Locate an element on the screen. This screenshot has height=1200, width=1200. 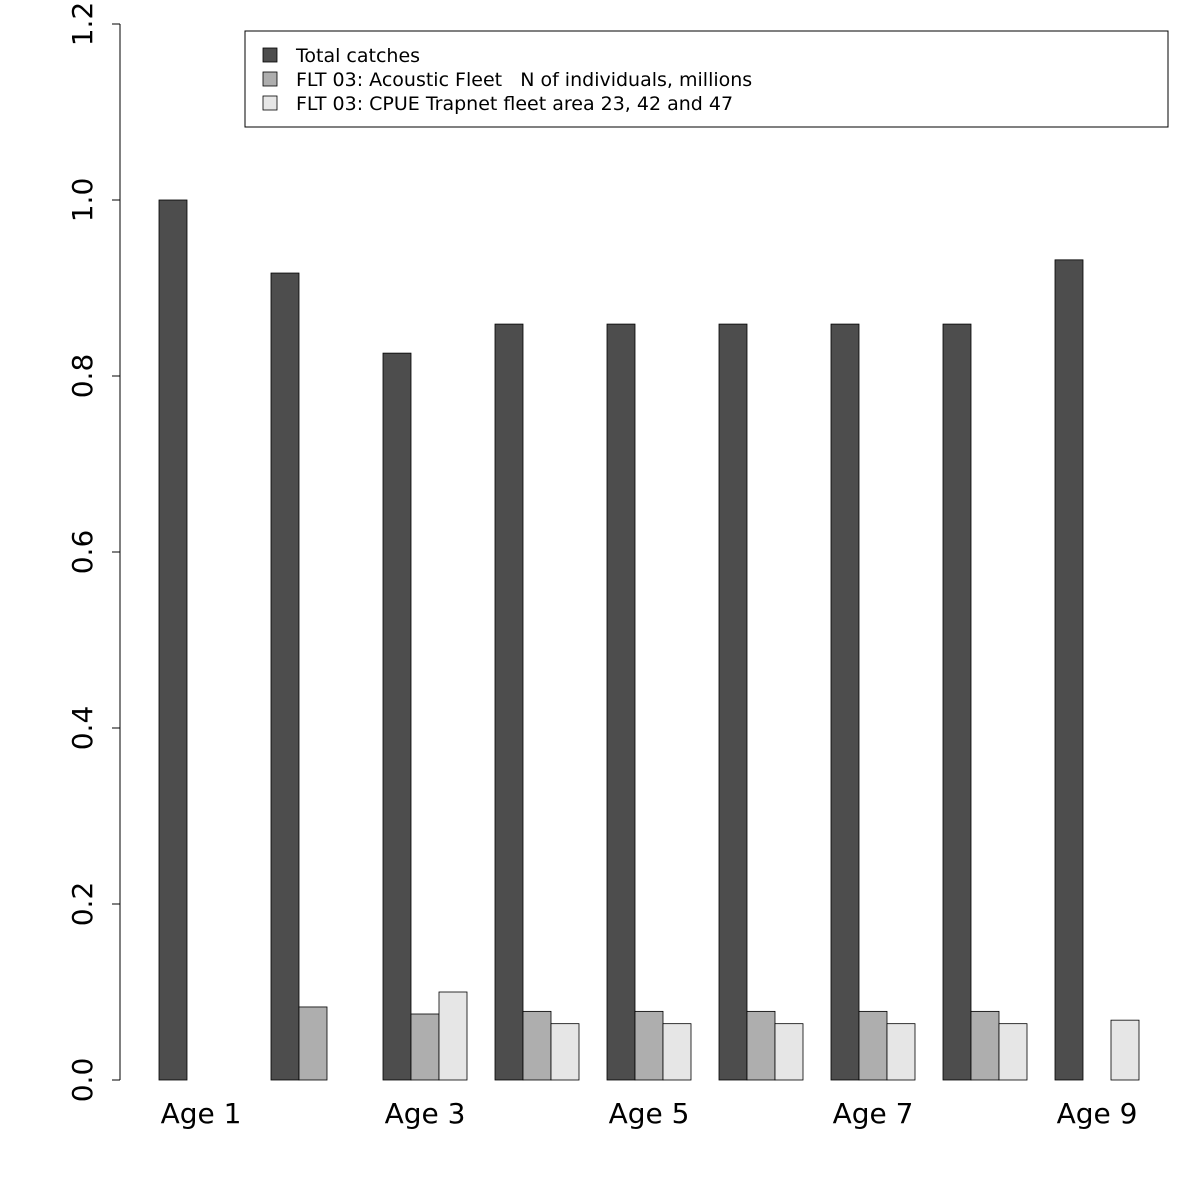
y-tick-label: 1.2 is located at coordinates (82, 24).